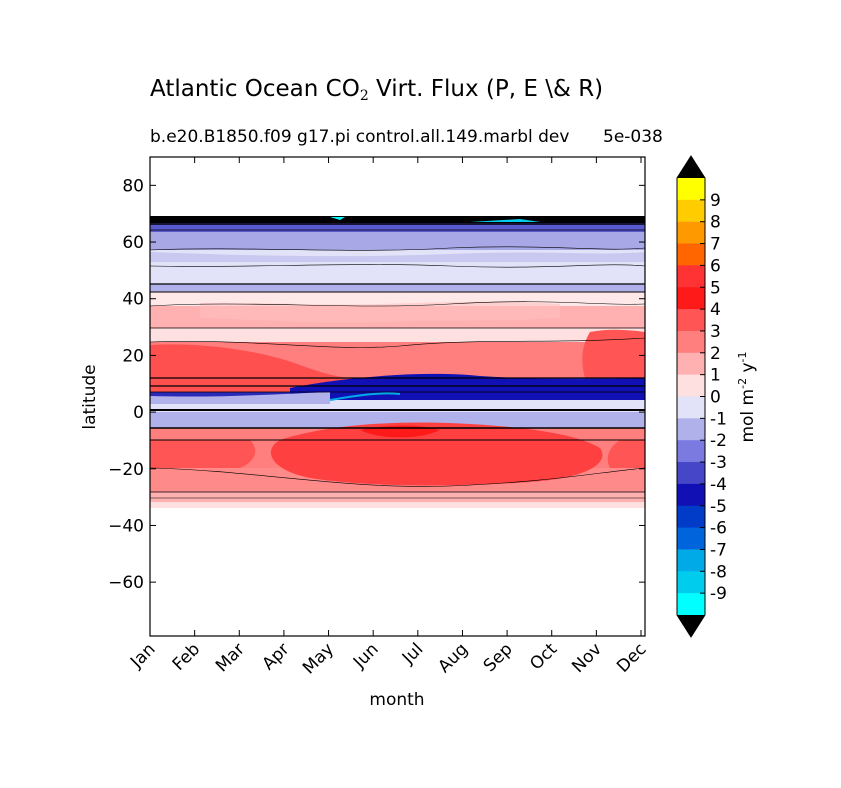 The width and height of the screenshot is (841, 788). What do you see at coordinates (715, 223) in the screenshot?
I see `colorbar-tick-label-1: 8` at bounding box center [715, 223].